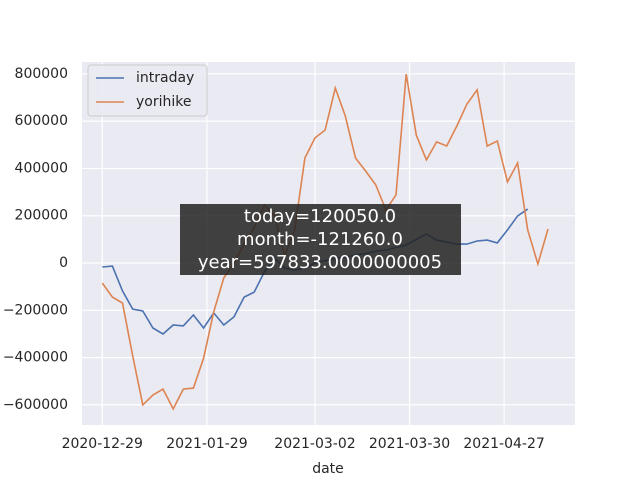 The width and height of the screenshot is (640, 480). I want to click on annotation-text: month=-121260.0, so click(320, 239).